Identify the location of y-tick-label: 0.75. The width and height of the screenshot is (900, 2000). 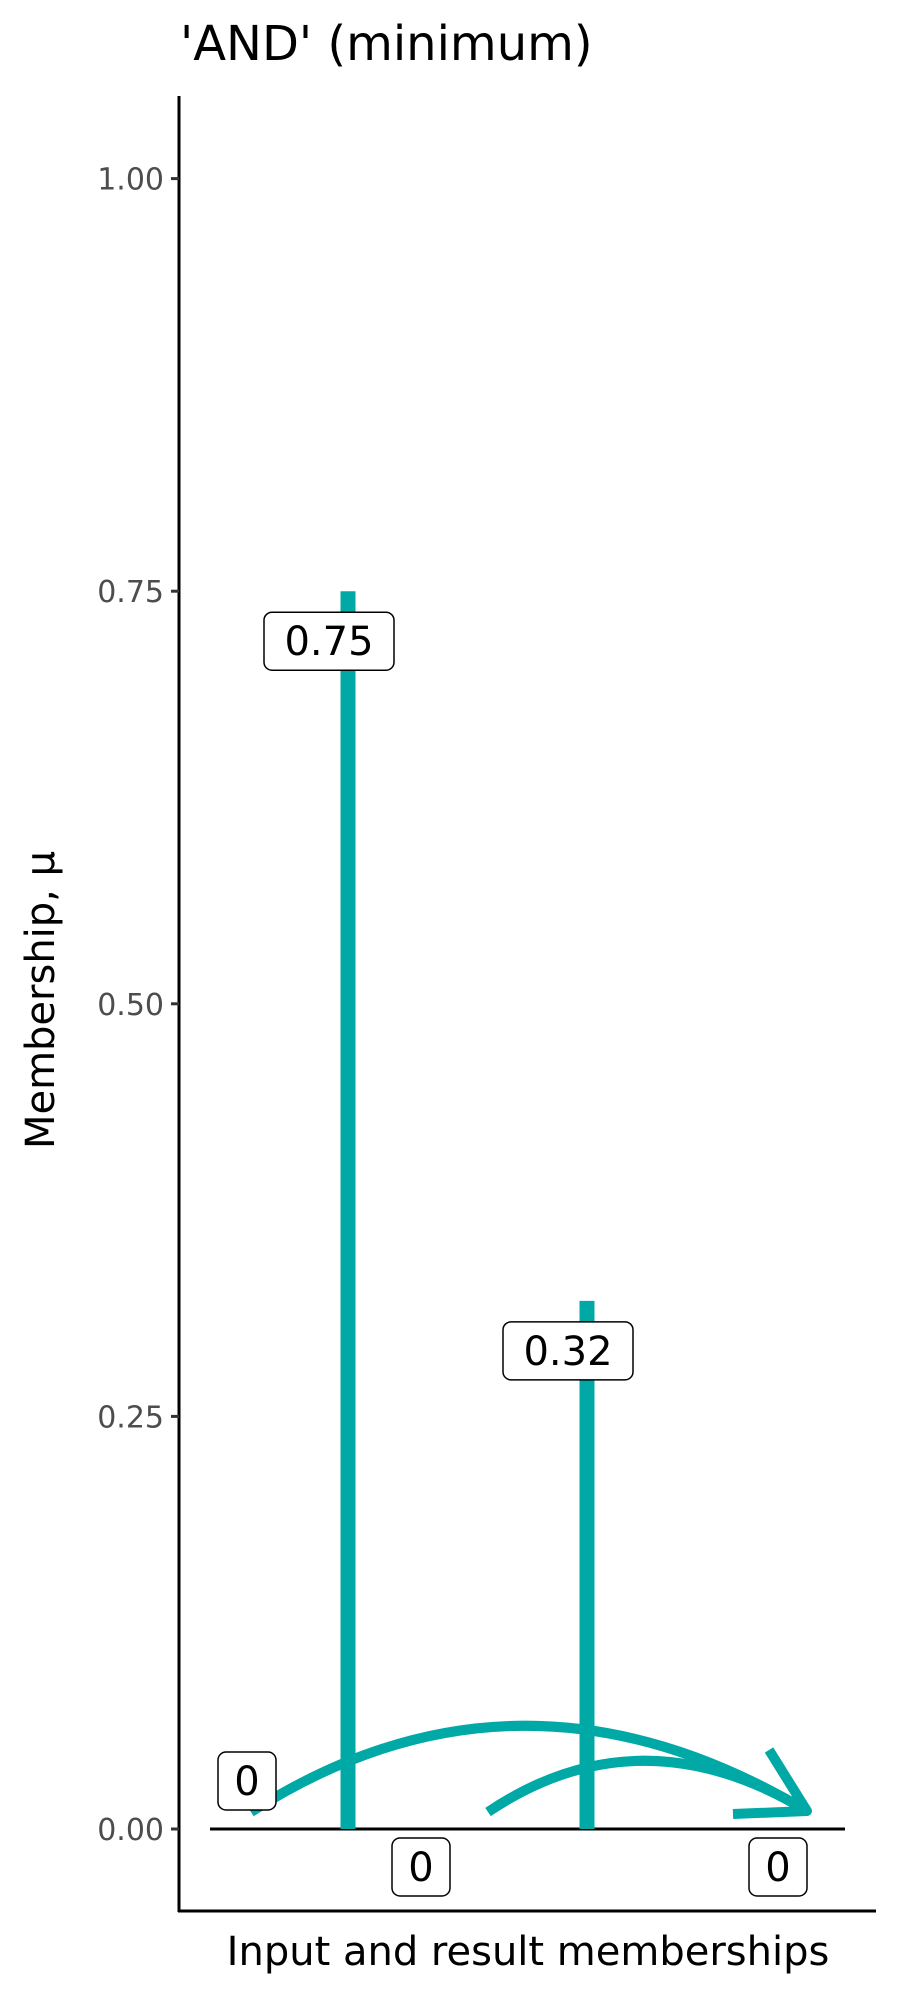
(130, 592).